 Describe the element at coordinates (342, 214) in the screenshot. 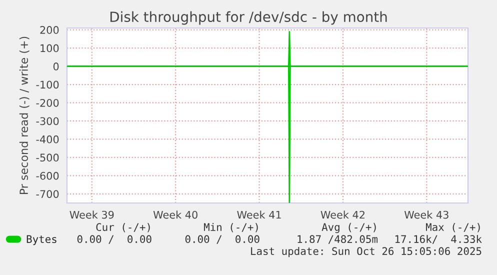

I see `x-tick-label: Week 42` at that location.